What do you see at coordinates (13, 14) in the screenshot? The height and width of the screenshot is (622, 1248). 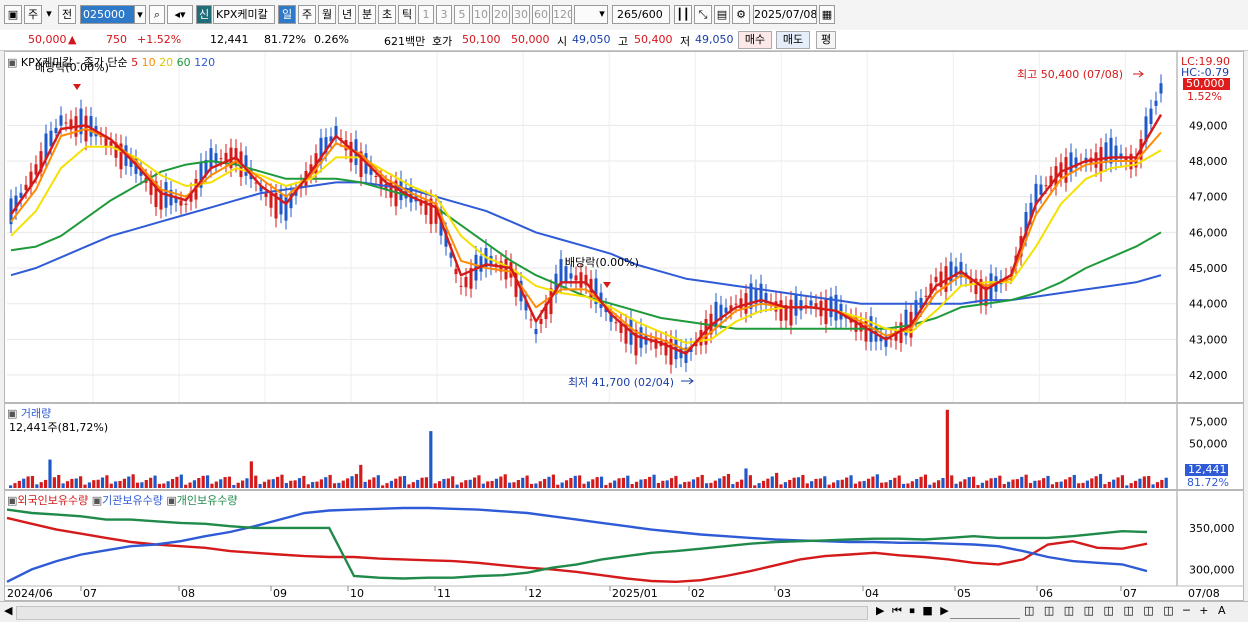 I see `chart-menu-icon: ▣` at bounding box center [13, 14].